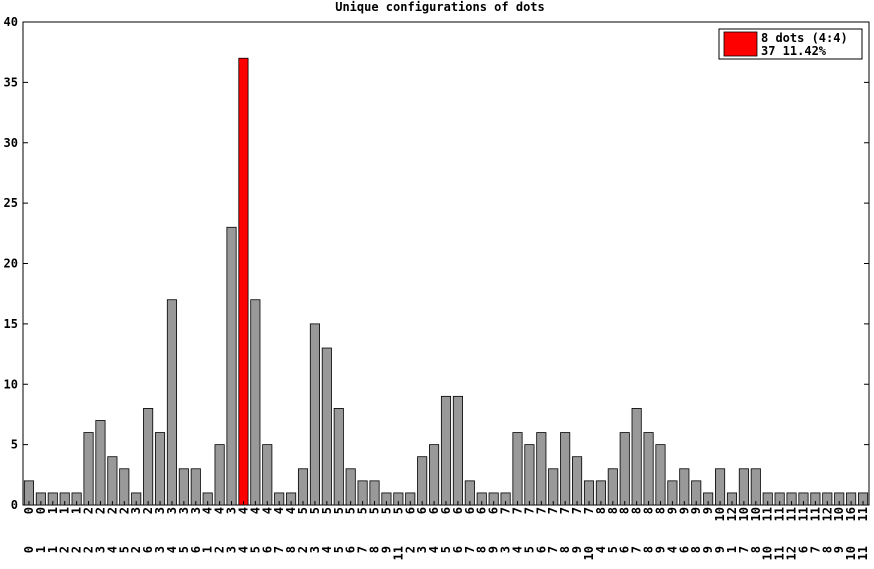 The height and width of the screenshot is (569, 874). Describe the element at coordinates (11, 384) in the screenshot. I see `y-tick-label: 10` at that location.